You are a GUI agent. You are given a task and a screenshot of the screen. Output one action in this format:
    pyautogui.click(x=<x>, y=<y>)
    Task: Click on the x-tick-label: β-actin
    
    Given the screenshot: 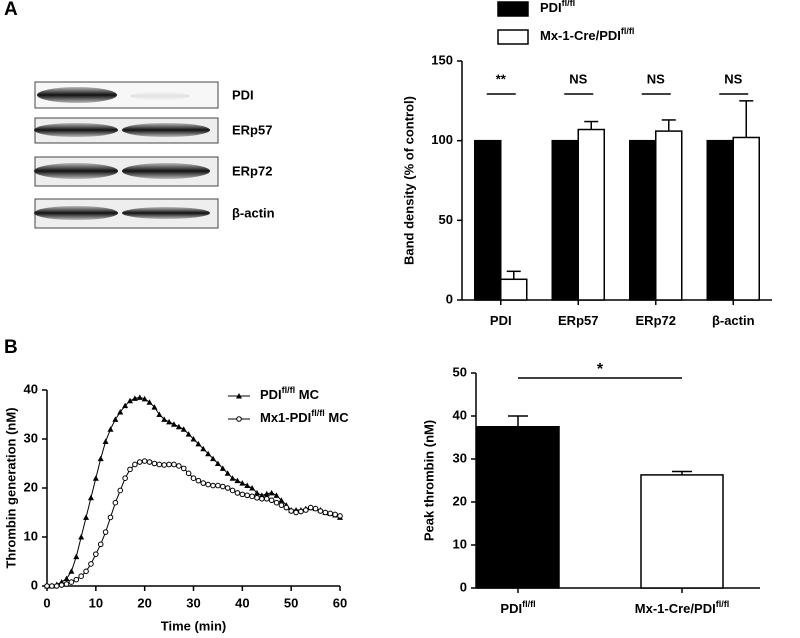 What is the action you would take?
    pyautogui.click(x=733, y=320)
    